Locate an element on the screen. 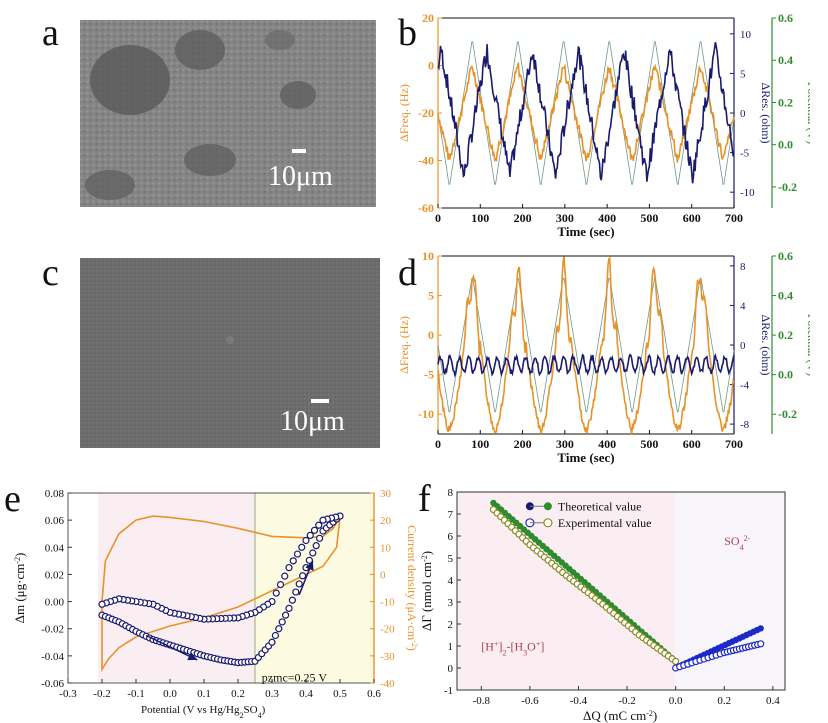  y-right1-tick-label: 5 is located at coordinates (743, 74).